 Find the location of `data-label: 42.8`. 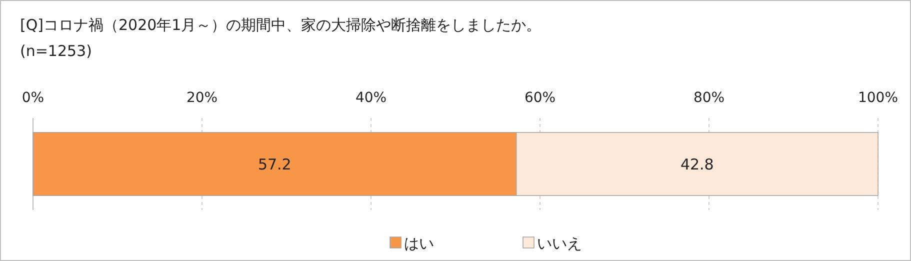

data-label: 42.8 is located at coordinates (697, 164).